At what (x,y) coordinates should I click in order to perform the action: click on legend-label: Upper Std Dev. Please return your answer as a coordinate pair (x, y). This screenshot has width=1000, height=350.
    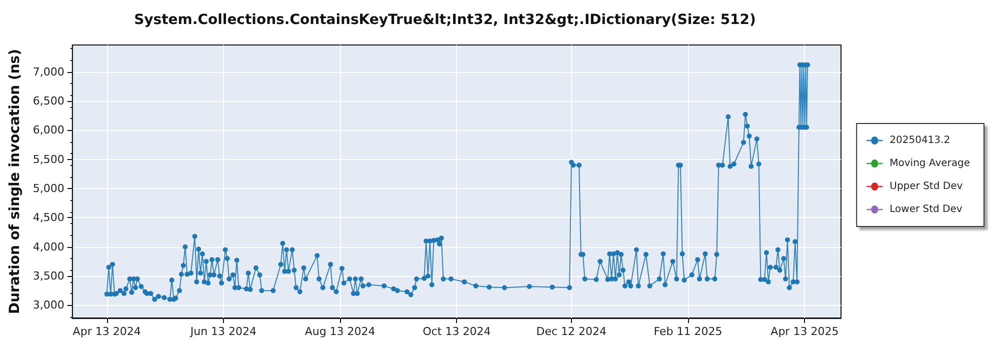
    Looking at the image, I should click on (926, 186).